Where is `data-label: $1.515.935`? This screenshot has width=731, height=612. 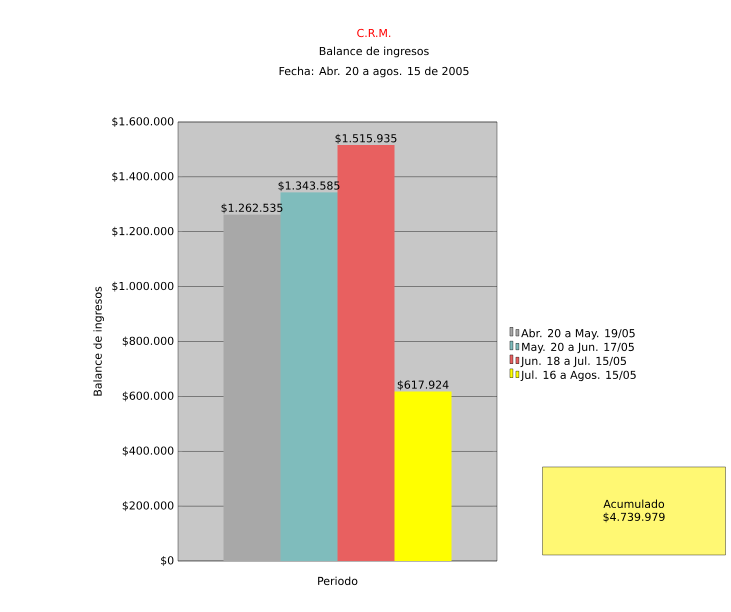 data-label: $1.515.935 is located at coordinates (366, 139).